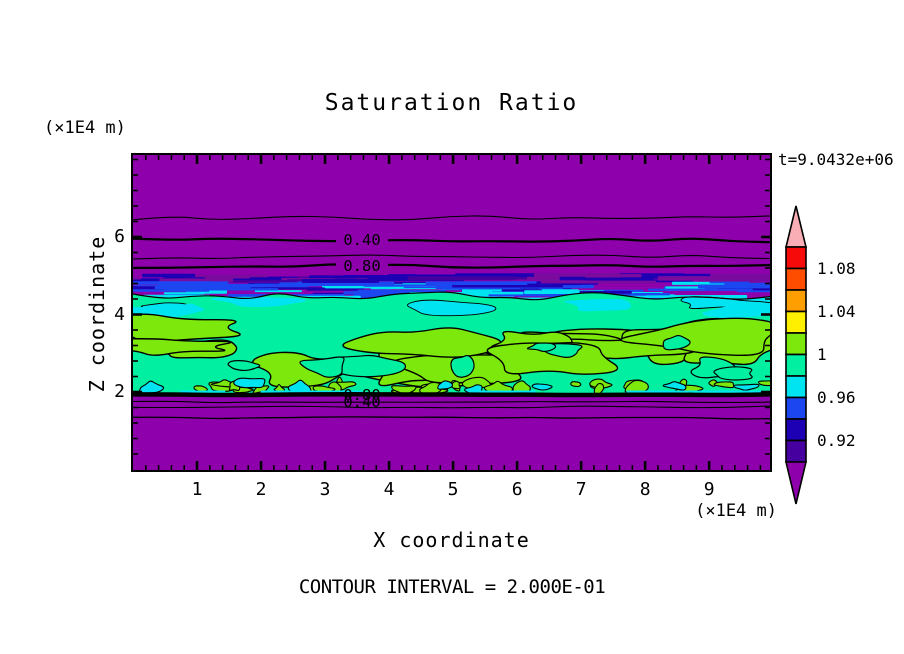  I want to click on x-tick-label: 8, so click(645, 489).